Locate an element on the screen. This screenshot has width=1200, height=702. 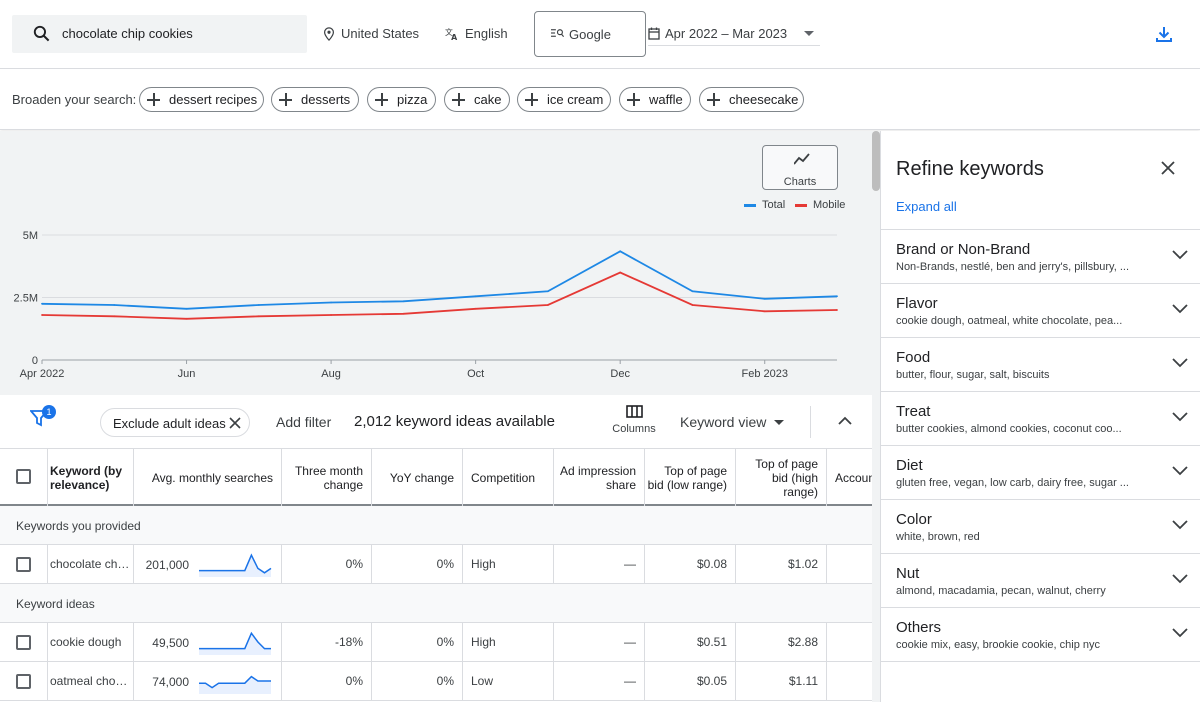
date-range-label: Apr 2022 – Mar 2023 is located at coordinates (726, 33).